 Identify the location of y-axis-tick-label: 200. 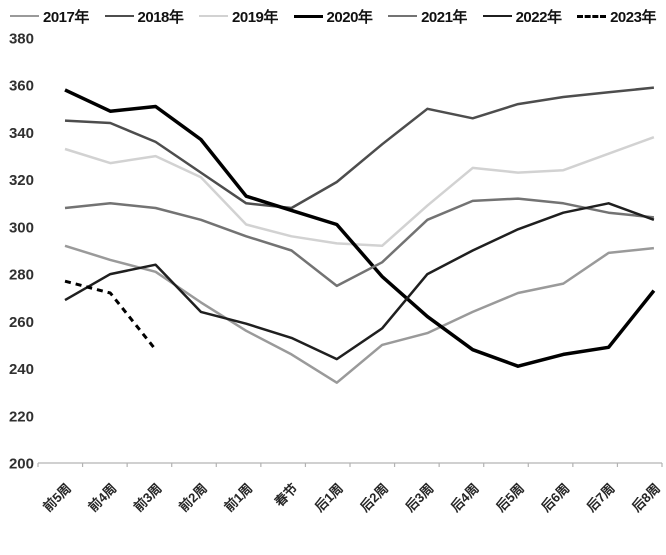
(21, 464).